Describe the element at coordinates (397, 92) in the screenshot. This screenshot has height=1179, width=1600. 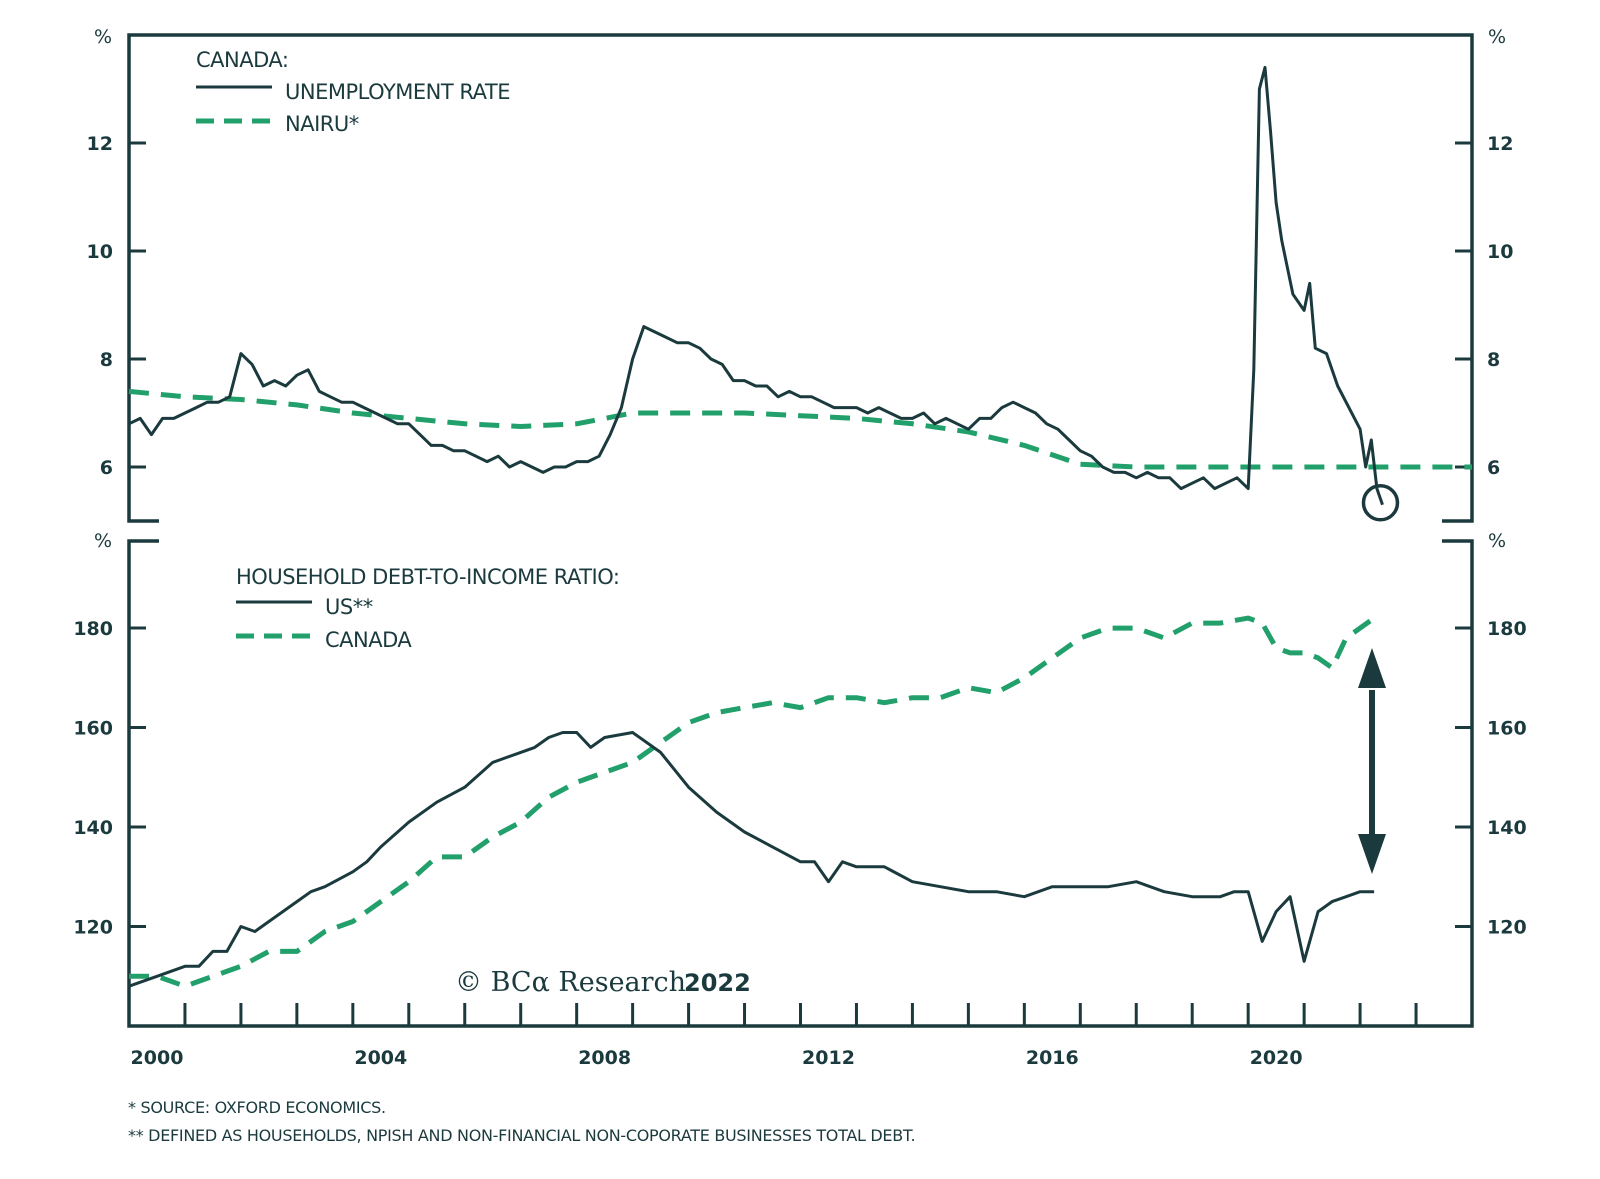
I see `legend-label-unemployment: UNEMPLOYMENT RATE` at that location.